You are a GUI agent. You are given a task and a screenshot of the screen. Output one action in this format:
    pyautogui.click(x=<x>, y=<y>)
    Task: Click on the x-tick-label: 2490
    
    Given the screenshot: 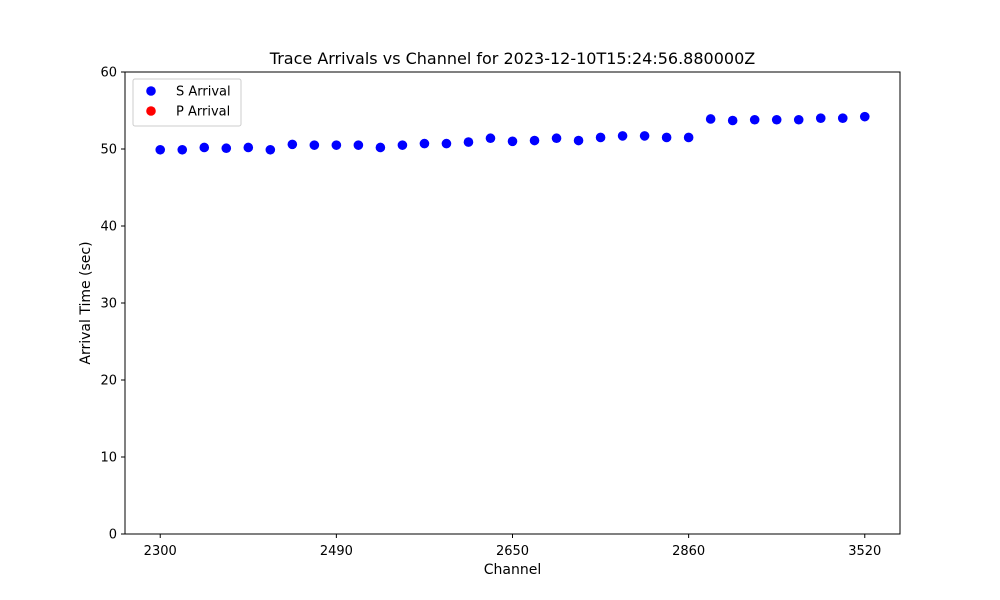 What is the action you would take?
    pyautogui.click(x=336, y=551)
    